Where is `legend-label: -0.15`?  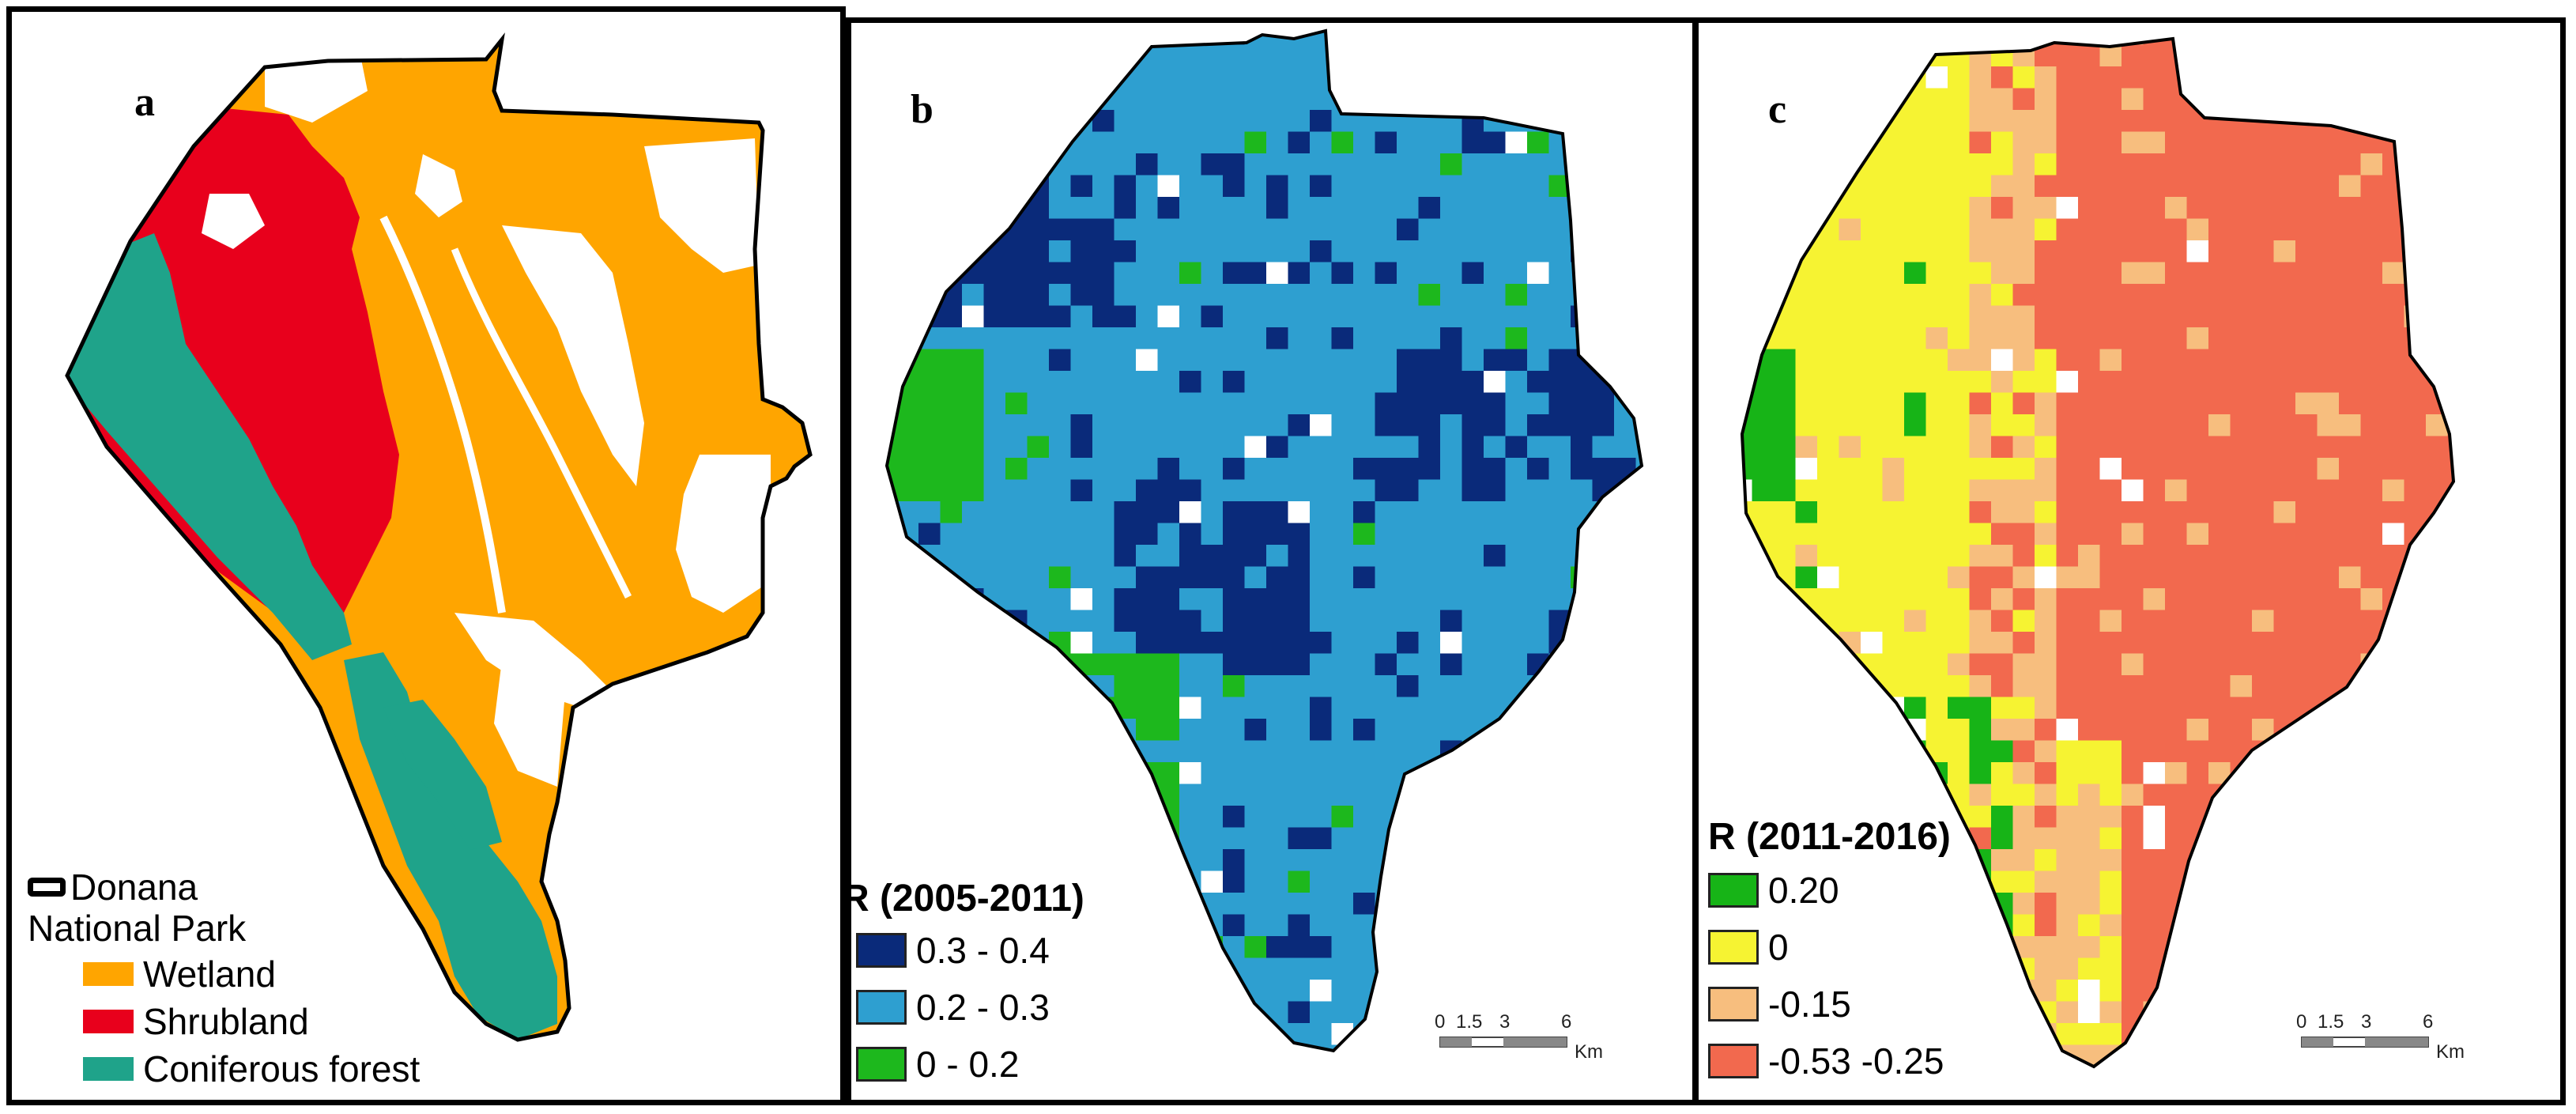
legend-label: -0.15 is located at coordinates (1810, 1004).